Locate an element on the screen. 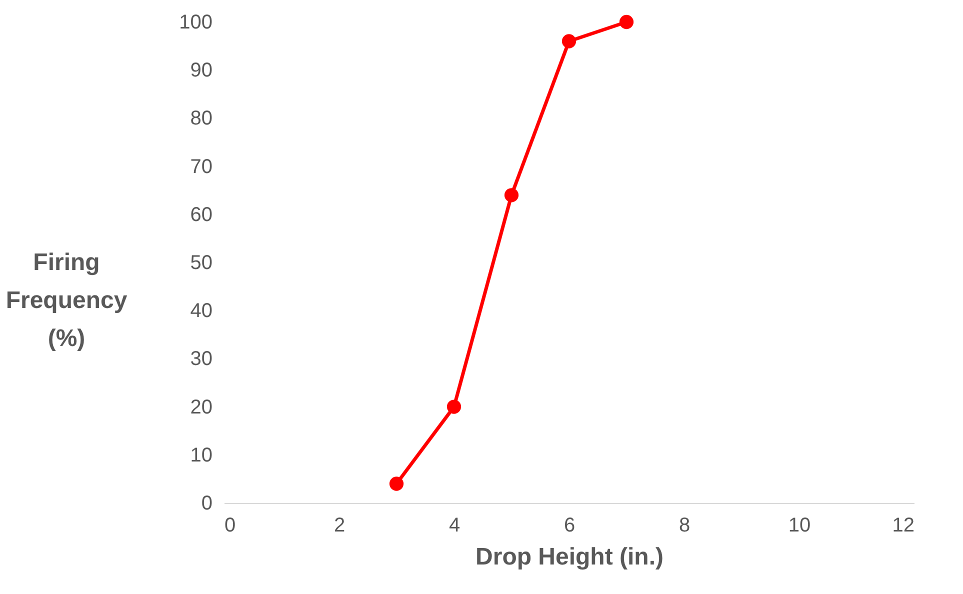 This screenshot has width=963, height=594. y-tick-label: 40 is located at coordinates (201, 311).